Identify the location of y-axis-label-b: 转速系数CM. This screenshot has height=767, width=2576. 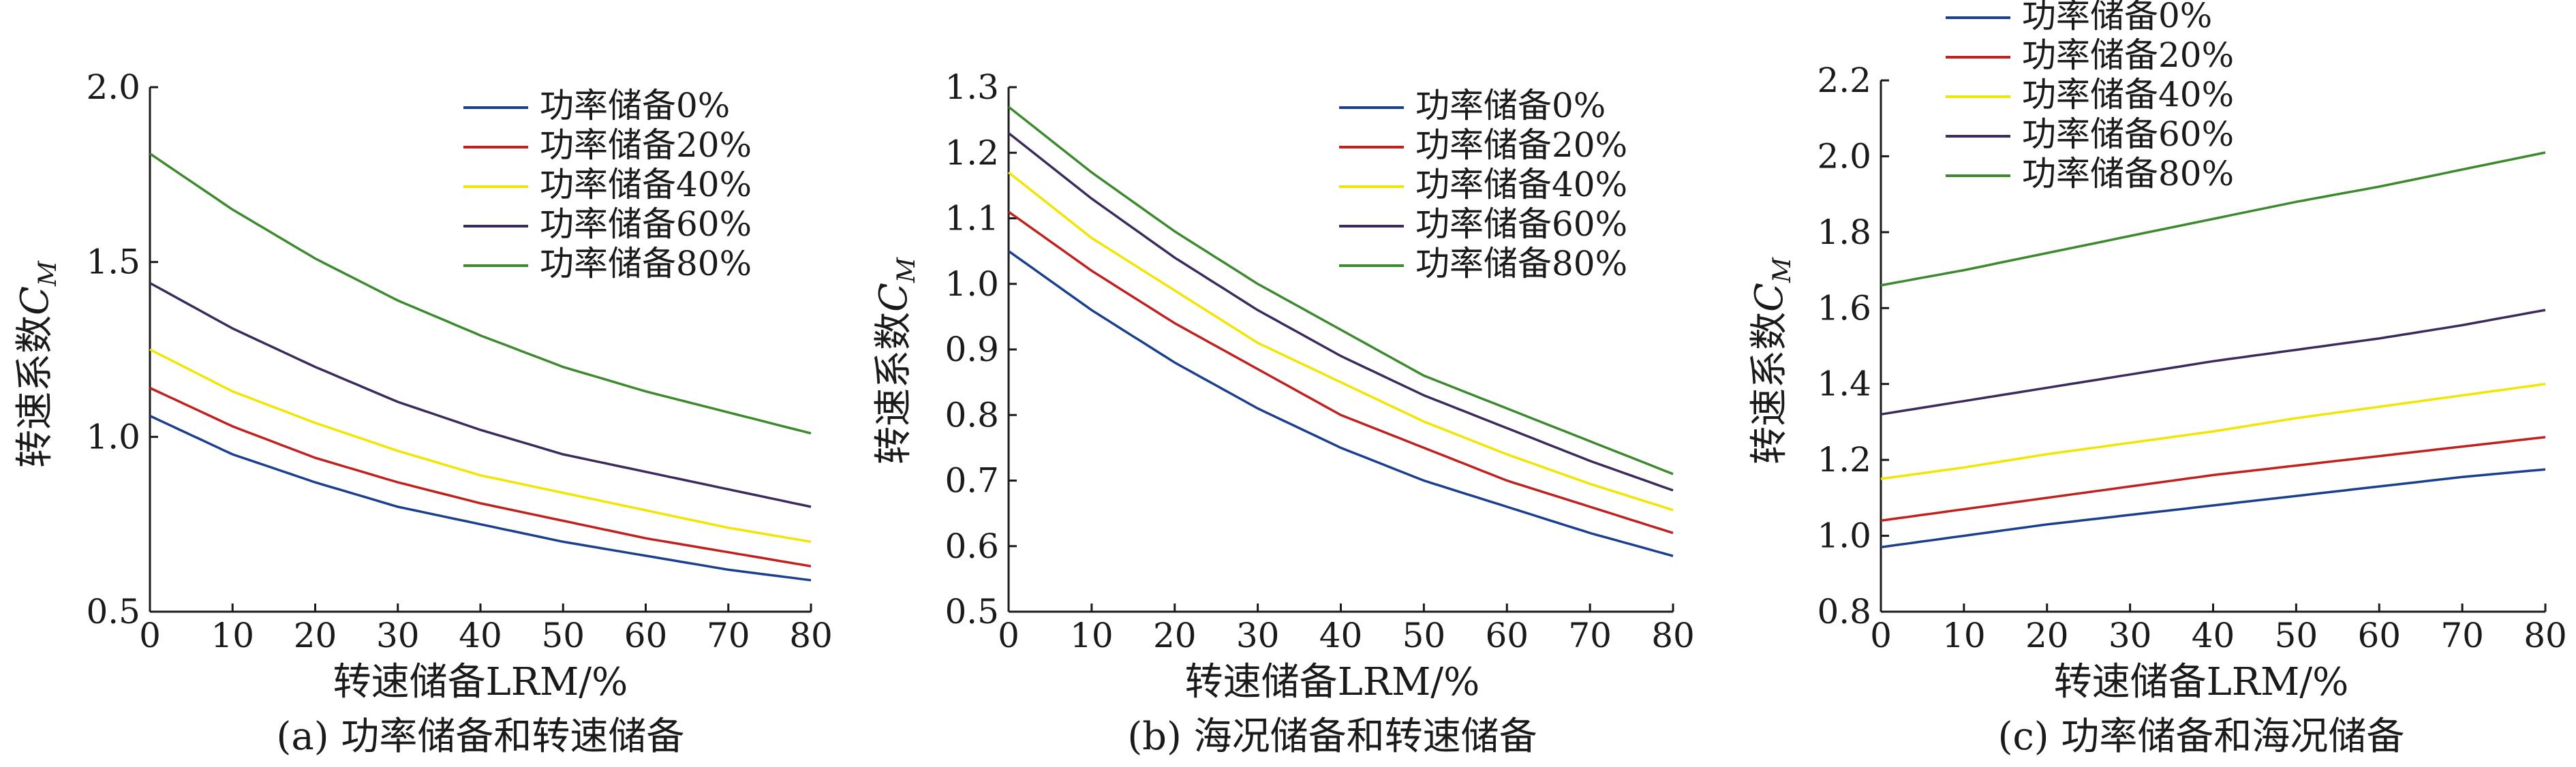
(897, 361).